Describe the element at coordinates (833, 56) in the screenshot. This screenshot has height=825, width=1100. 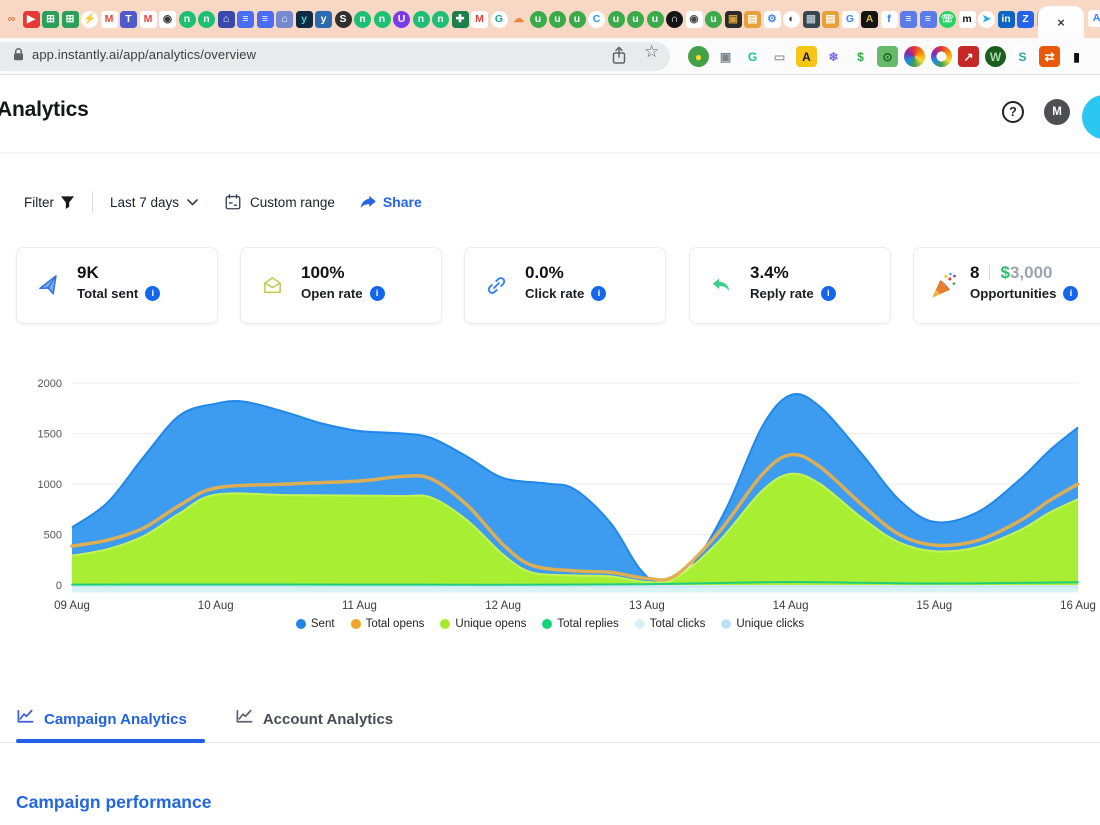
I see `asterisk-extension-icon: ❄` at that location.